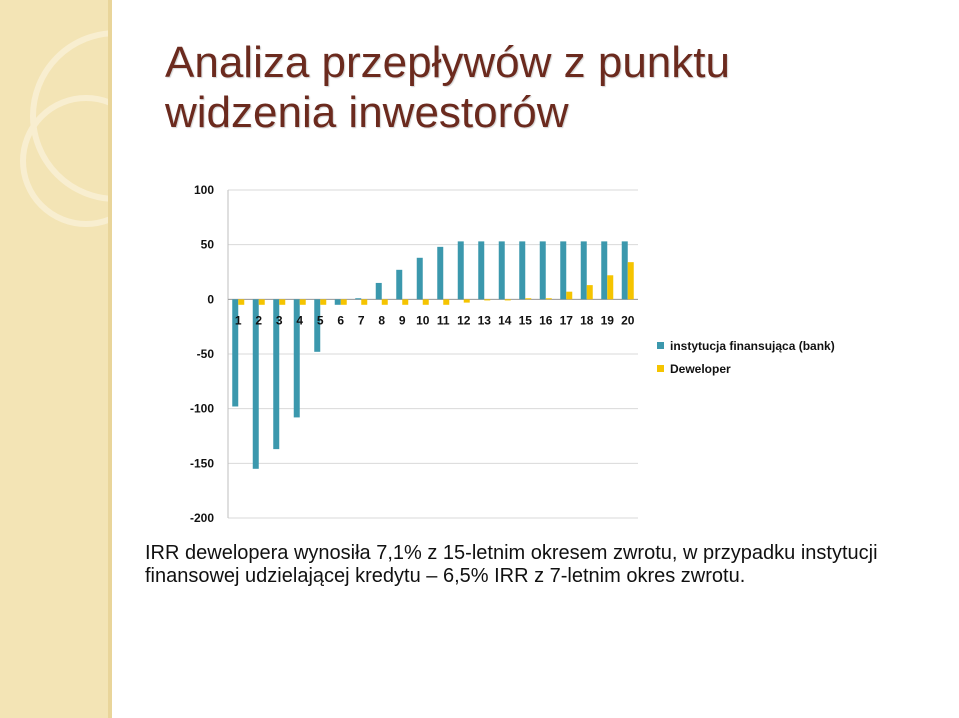 The width and height of the screenshot is (959, 718). I want to click on x-tick-label: 2, so click(258, 320).